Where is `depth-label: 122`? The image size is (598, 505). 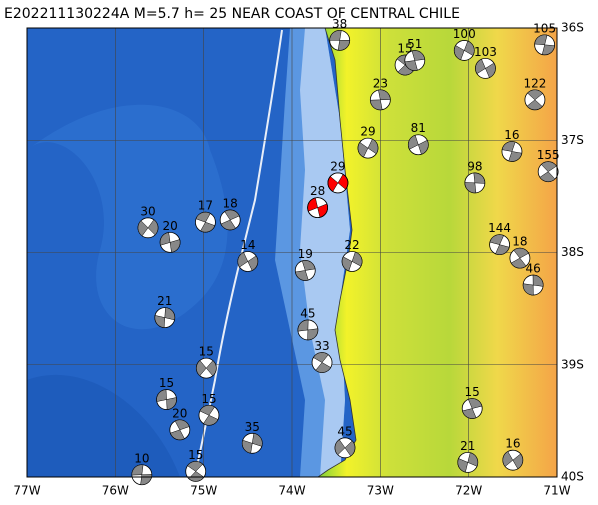
depth-label: 122 is located at coordinates (534, 83).